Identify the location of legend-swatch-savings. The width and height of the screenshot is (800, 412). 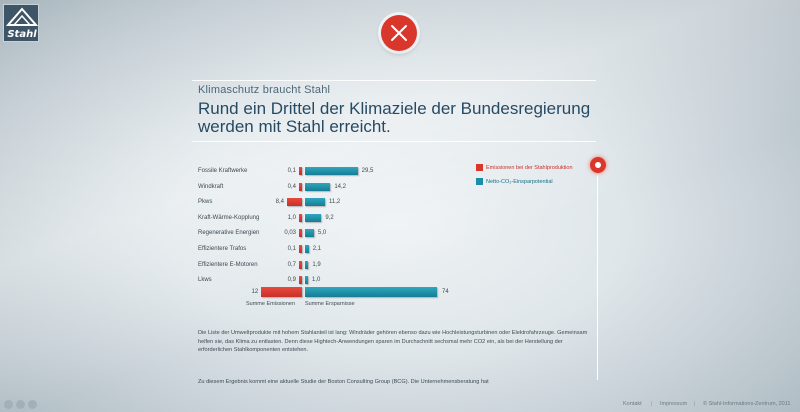
(479, 181).